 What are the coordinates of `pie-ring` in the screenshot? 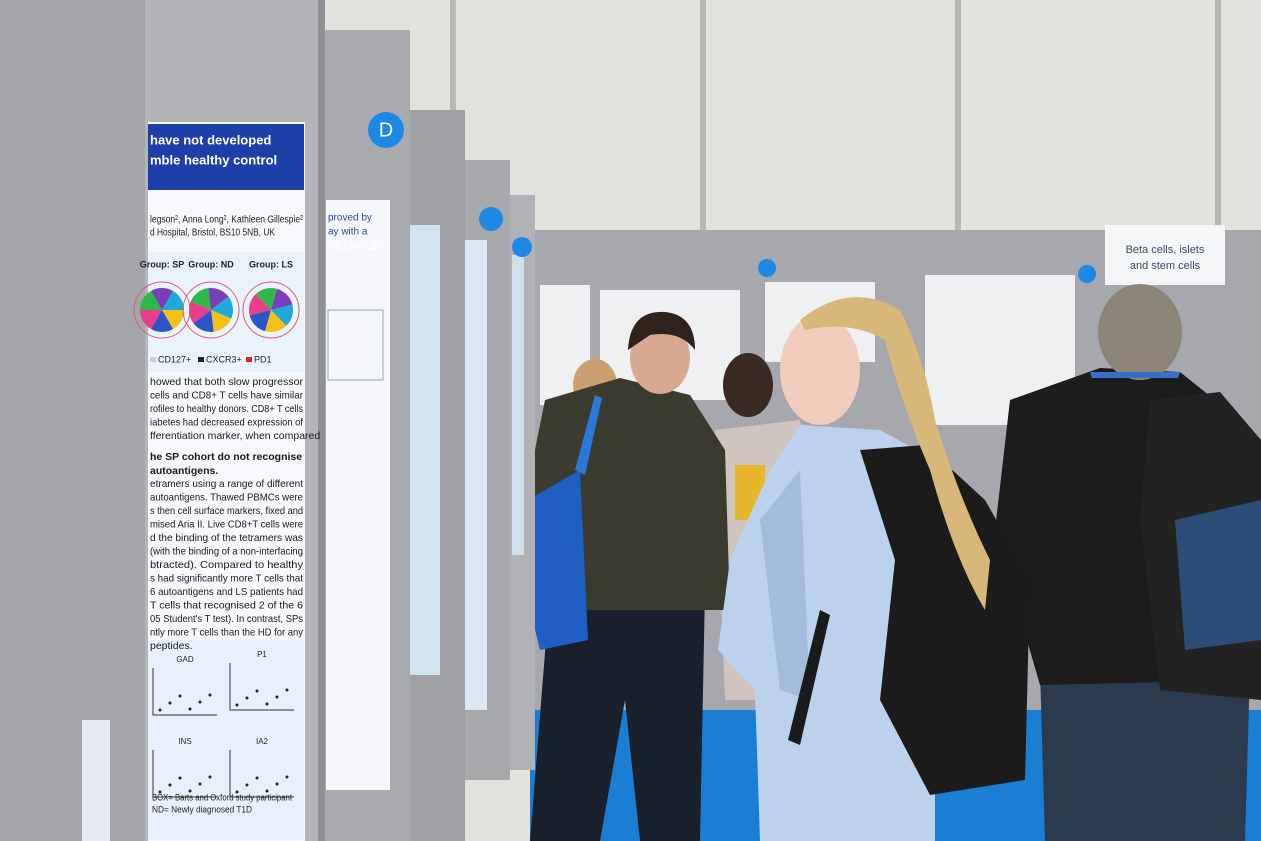 It's located at (211, 310).